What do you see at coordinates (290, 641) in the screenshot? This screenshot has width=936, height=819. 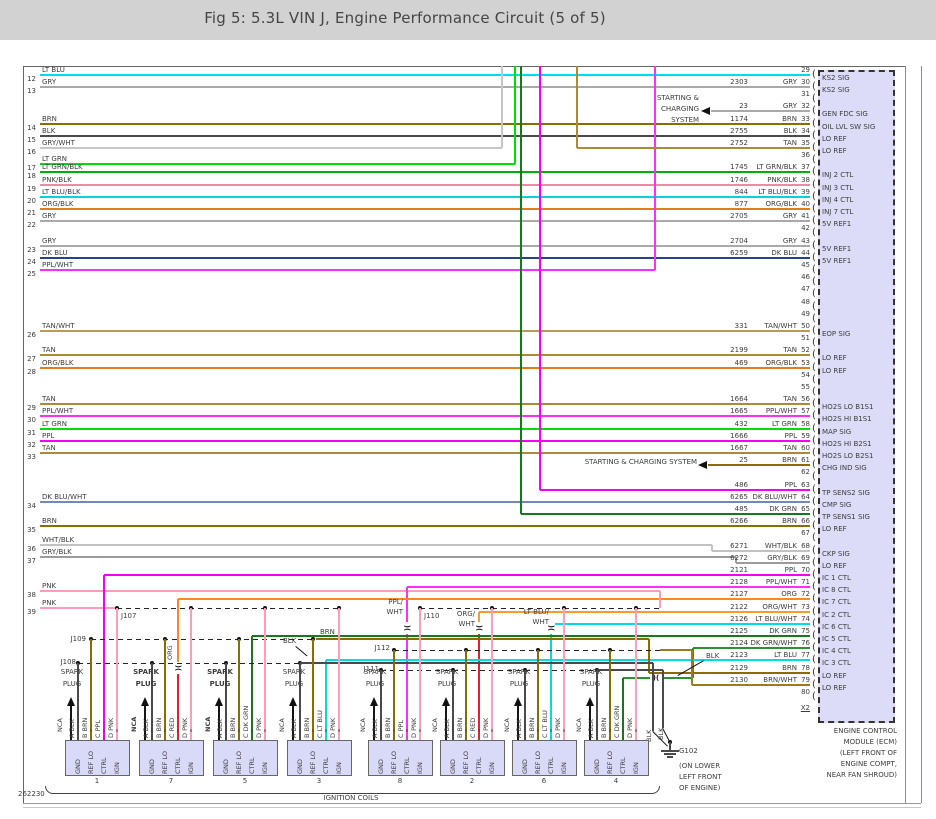 I see `wire-color-label: BLK` at bounding box center [290, 641].